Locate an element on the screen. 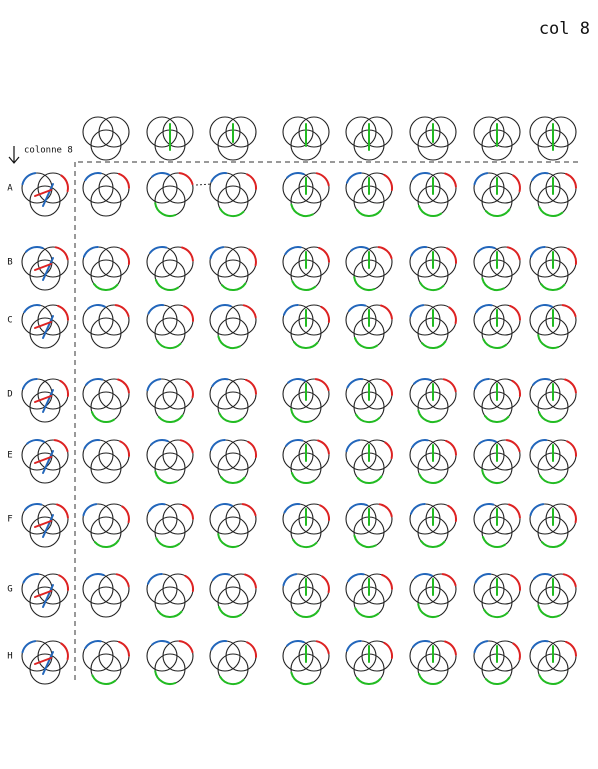 The height and width of the screenshot is (769, 598). connector is located at coordinates (204, 184).